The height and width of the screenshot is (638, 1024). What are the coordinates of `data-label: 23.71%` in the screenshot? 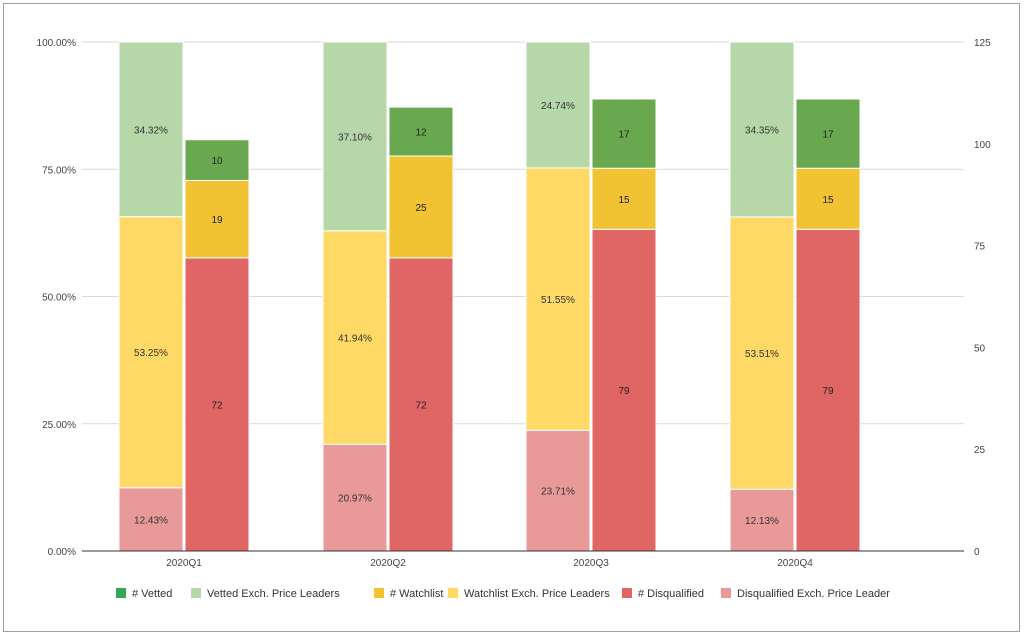 It's located at (558, 492).